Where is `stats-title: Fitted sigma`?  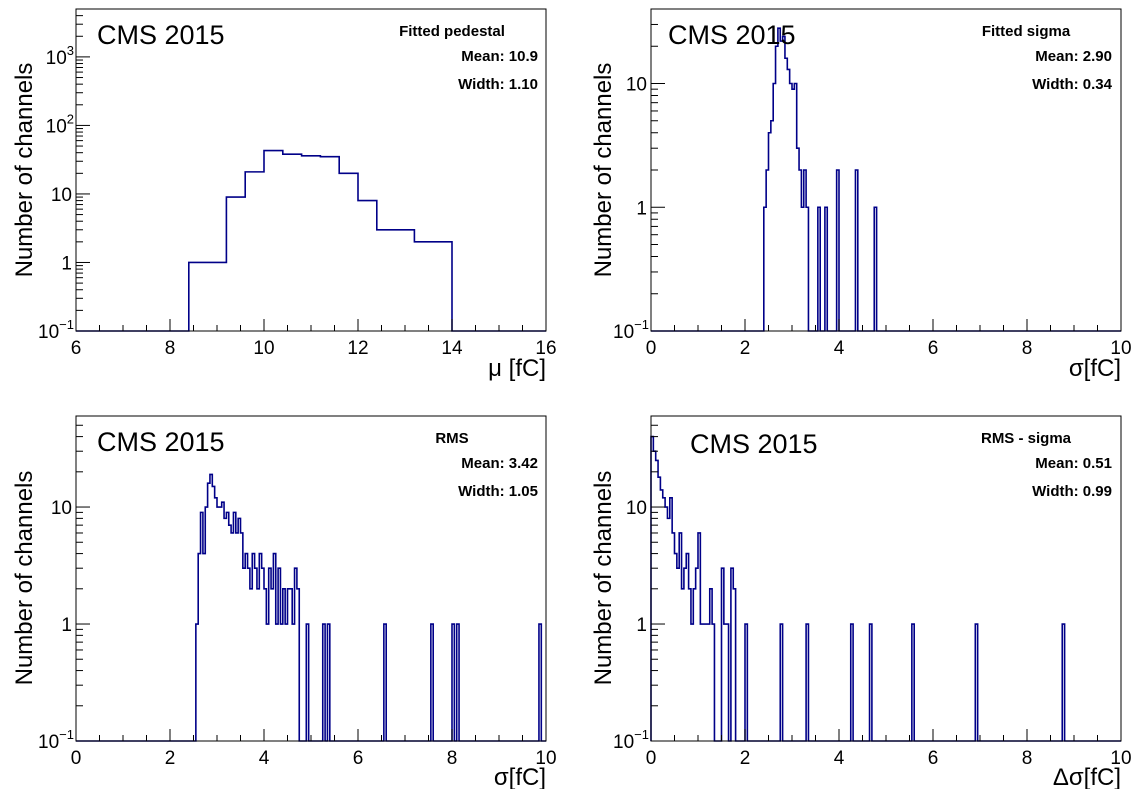
stats-title: Fitted sigma is located at coordinates (1026, 31).